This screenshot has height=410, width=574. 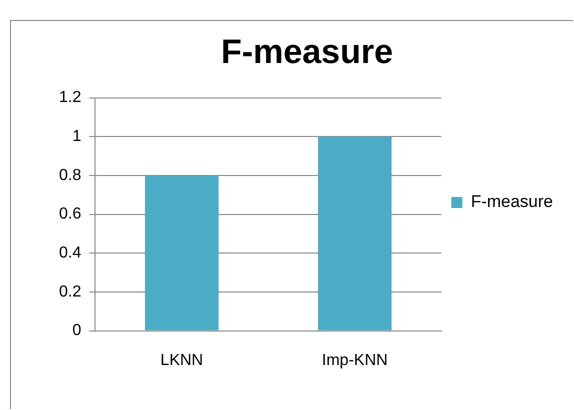 I want to click on y-tick-label: 0, so click(x=77, y=331).